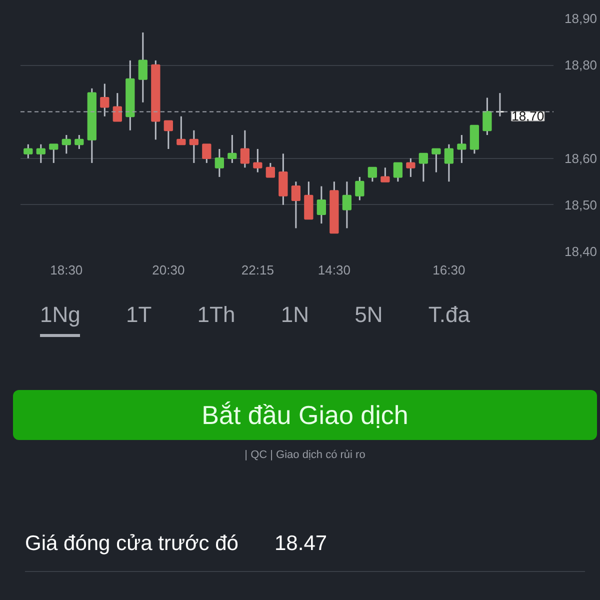  I want to click on ref-line-label: 18,70, so click(528, 116).